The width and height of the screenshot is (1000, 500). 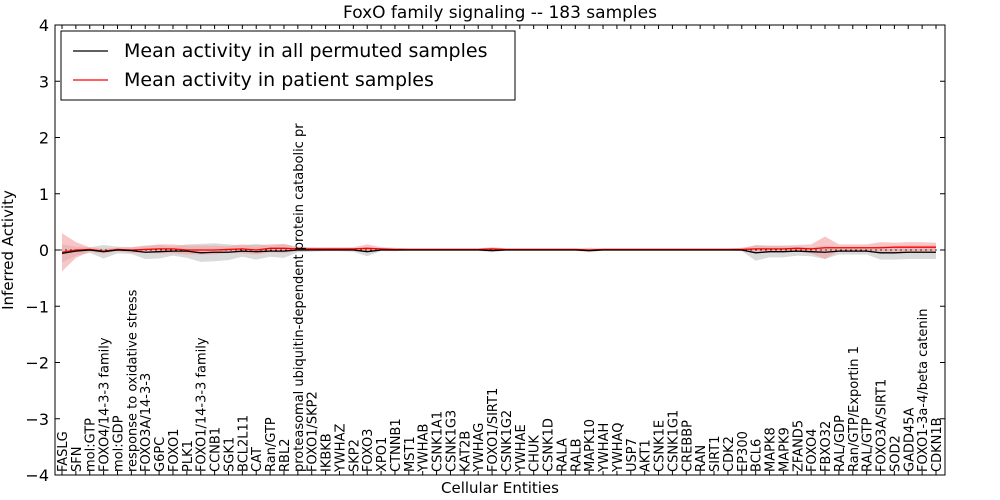 What do you see at coordinates (382, 454) in the screenshot?
I see `category-label: XPO1` at bounding box center [382, 454].